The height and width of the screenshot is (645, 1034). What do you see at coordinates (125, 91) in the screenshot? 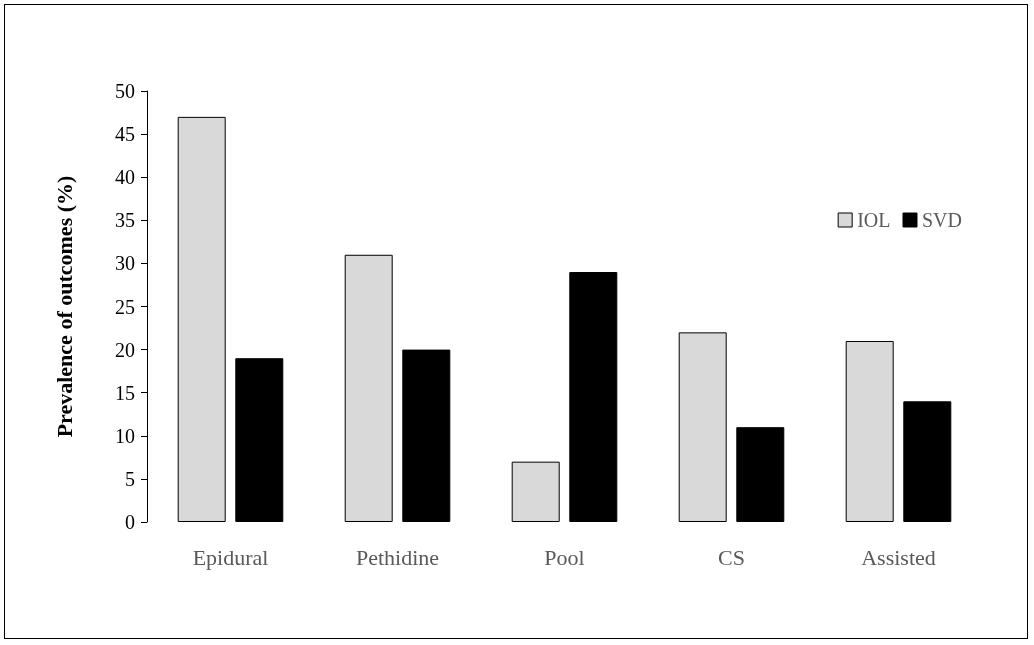
I see `y-tick-label: 50` at bounding box center [125, 91].